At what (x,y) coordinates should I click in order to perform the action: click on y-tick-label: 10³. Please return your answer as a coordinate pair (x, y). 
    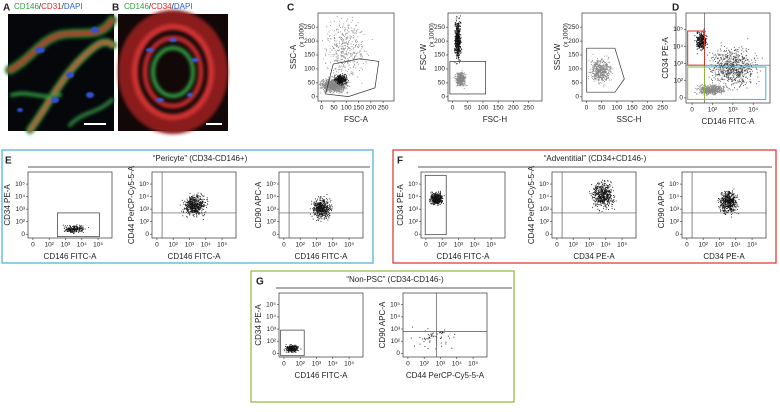
    Looking at the image, I should click on (679, 63).